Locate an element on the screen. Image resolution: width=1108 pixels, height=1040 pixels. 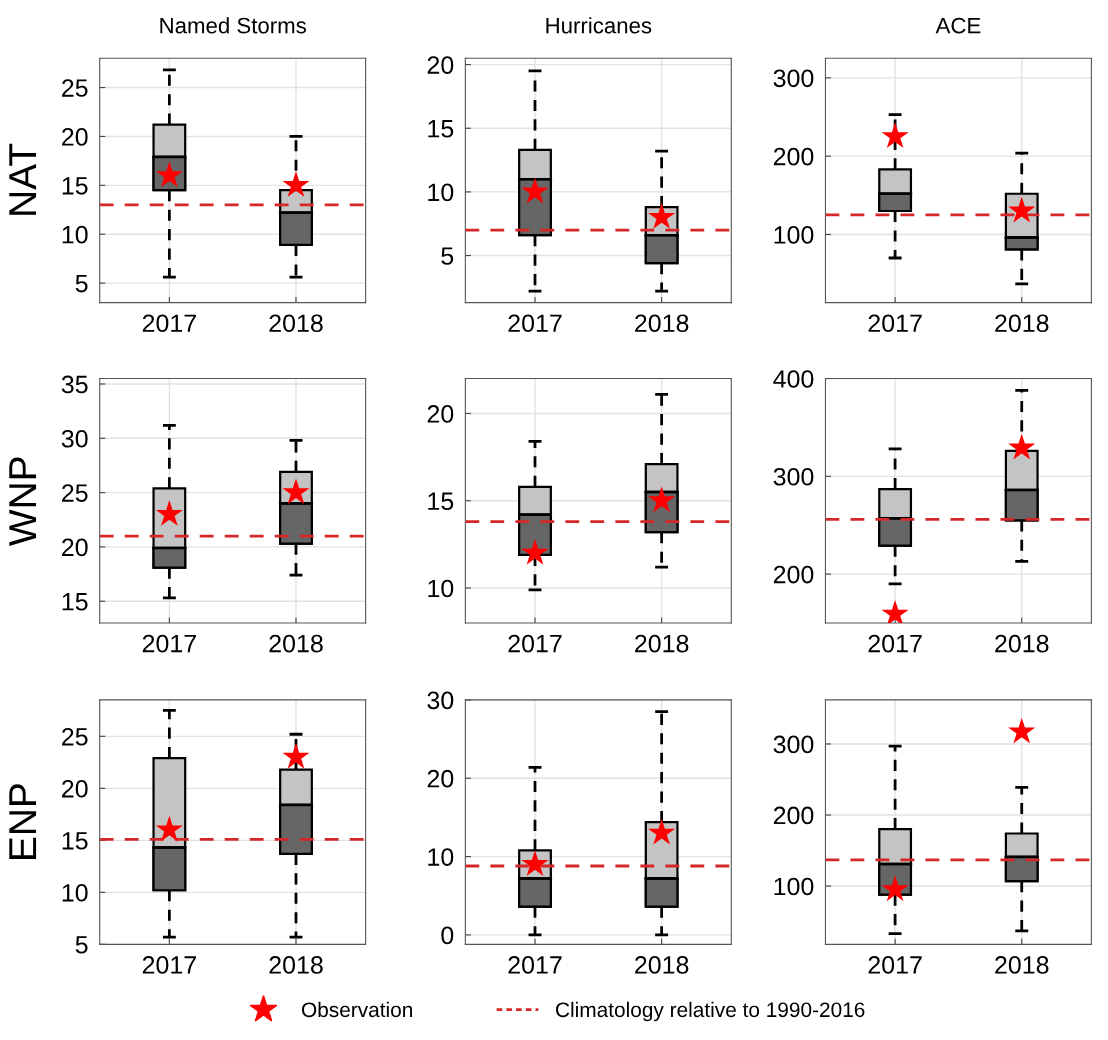
y-axis-title: WNP is located at coordinates (23, 501).